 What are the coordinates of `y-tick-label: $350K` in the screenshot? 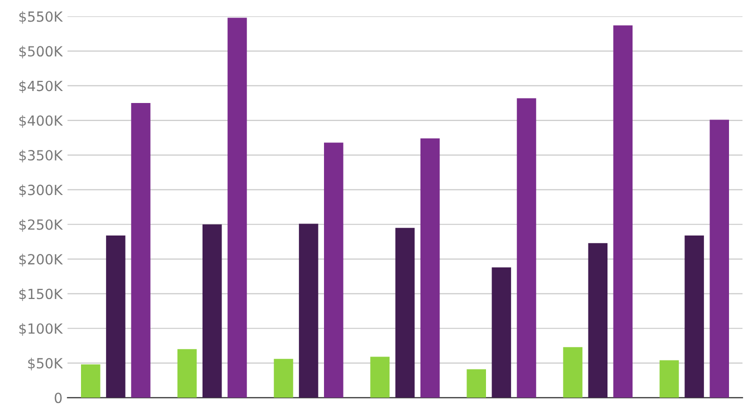 It's located at (41, 156).